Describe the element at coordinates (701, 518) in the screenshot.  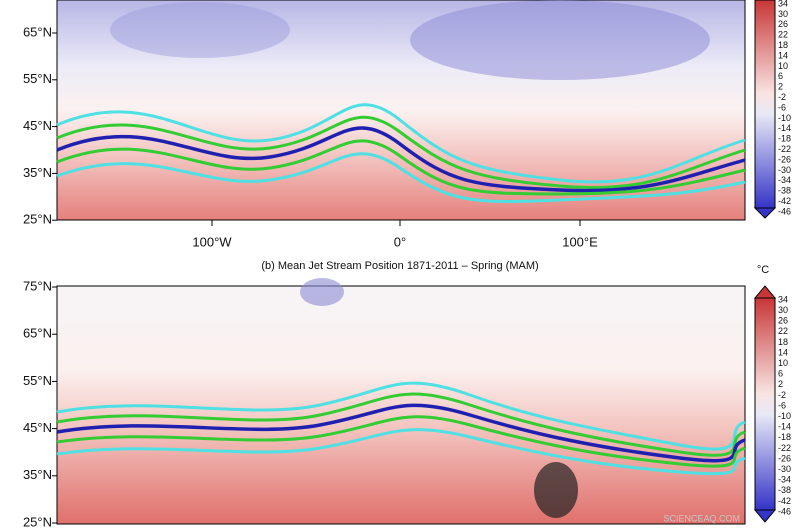
I see `watermark: SCIENCEAQ.COM` at that location.